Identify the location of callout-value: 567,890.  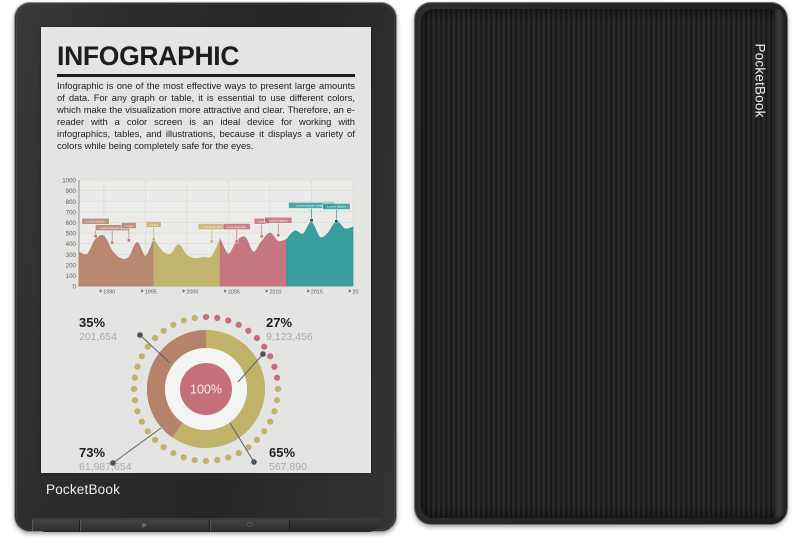
(288, 467).